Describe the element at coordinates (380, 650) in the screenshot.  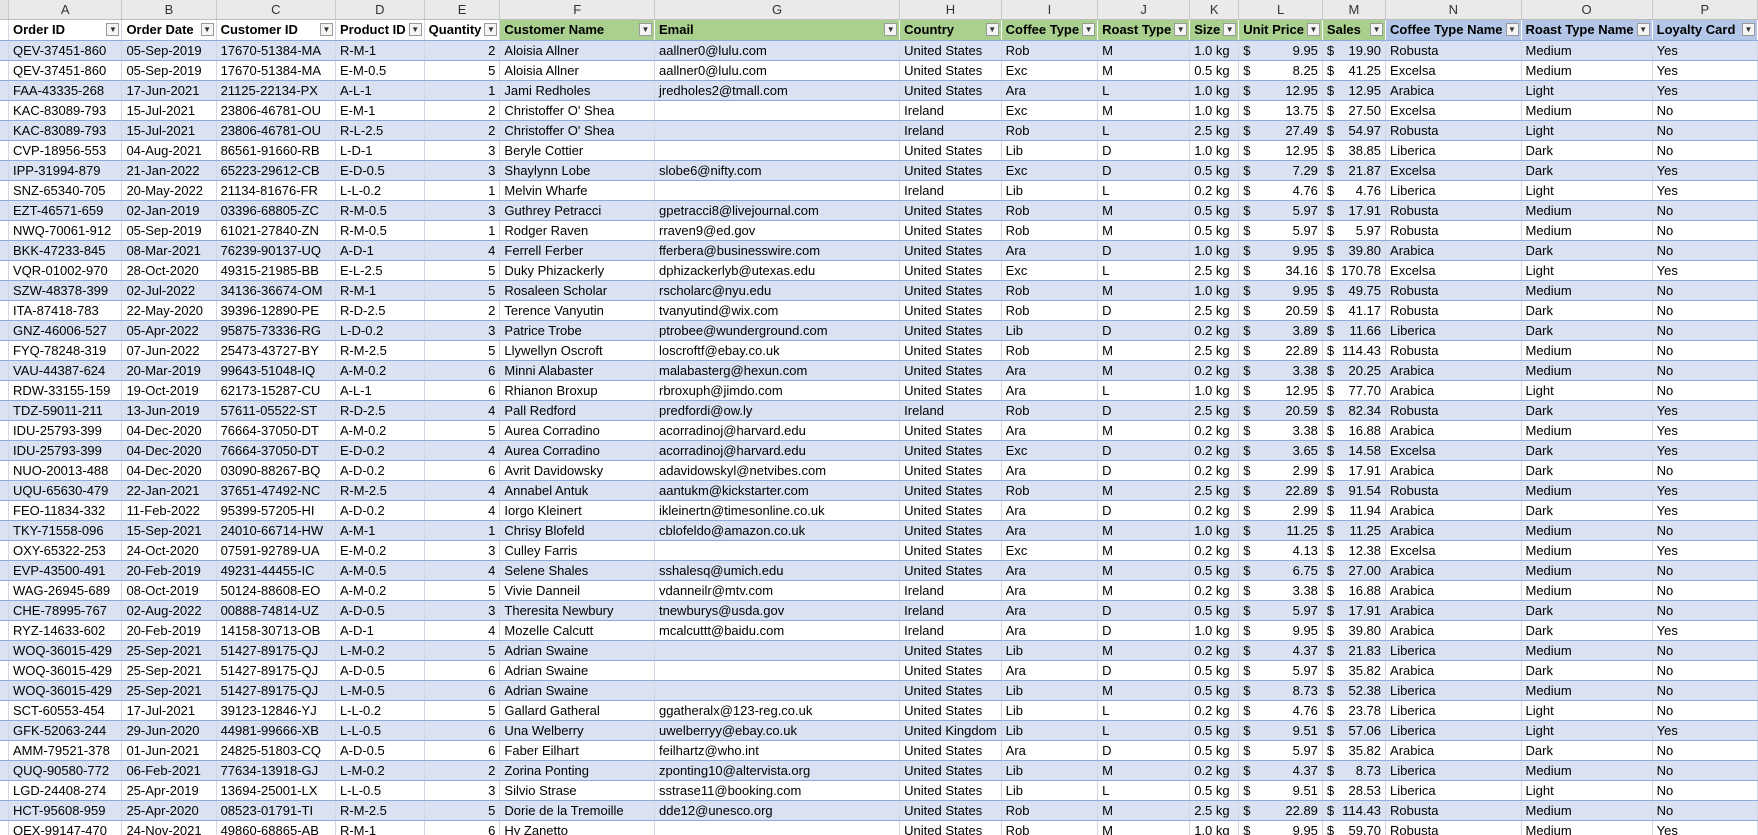
I see `cell-product-id: L-M-0.2` at that location.